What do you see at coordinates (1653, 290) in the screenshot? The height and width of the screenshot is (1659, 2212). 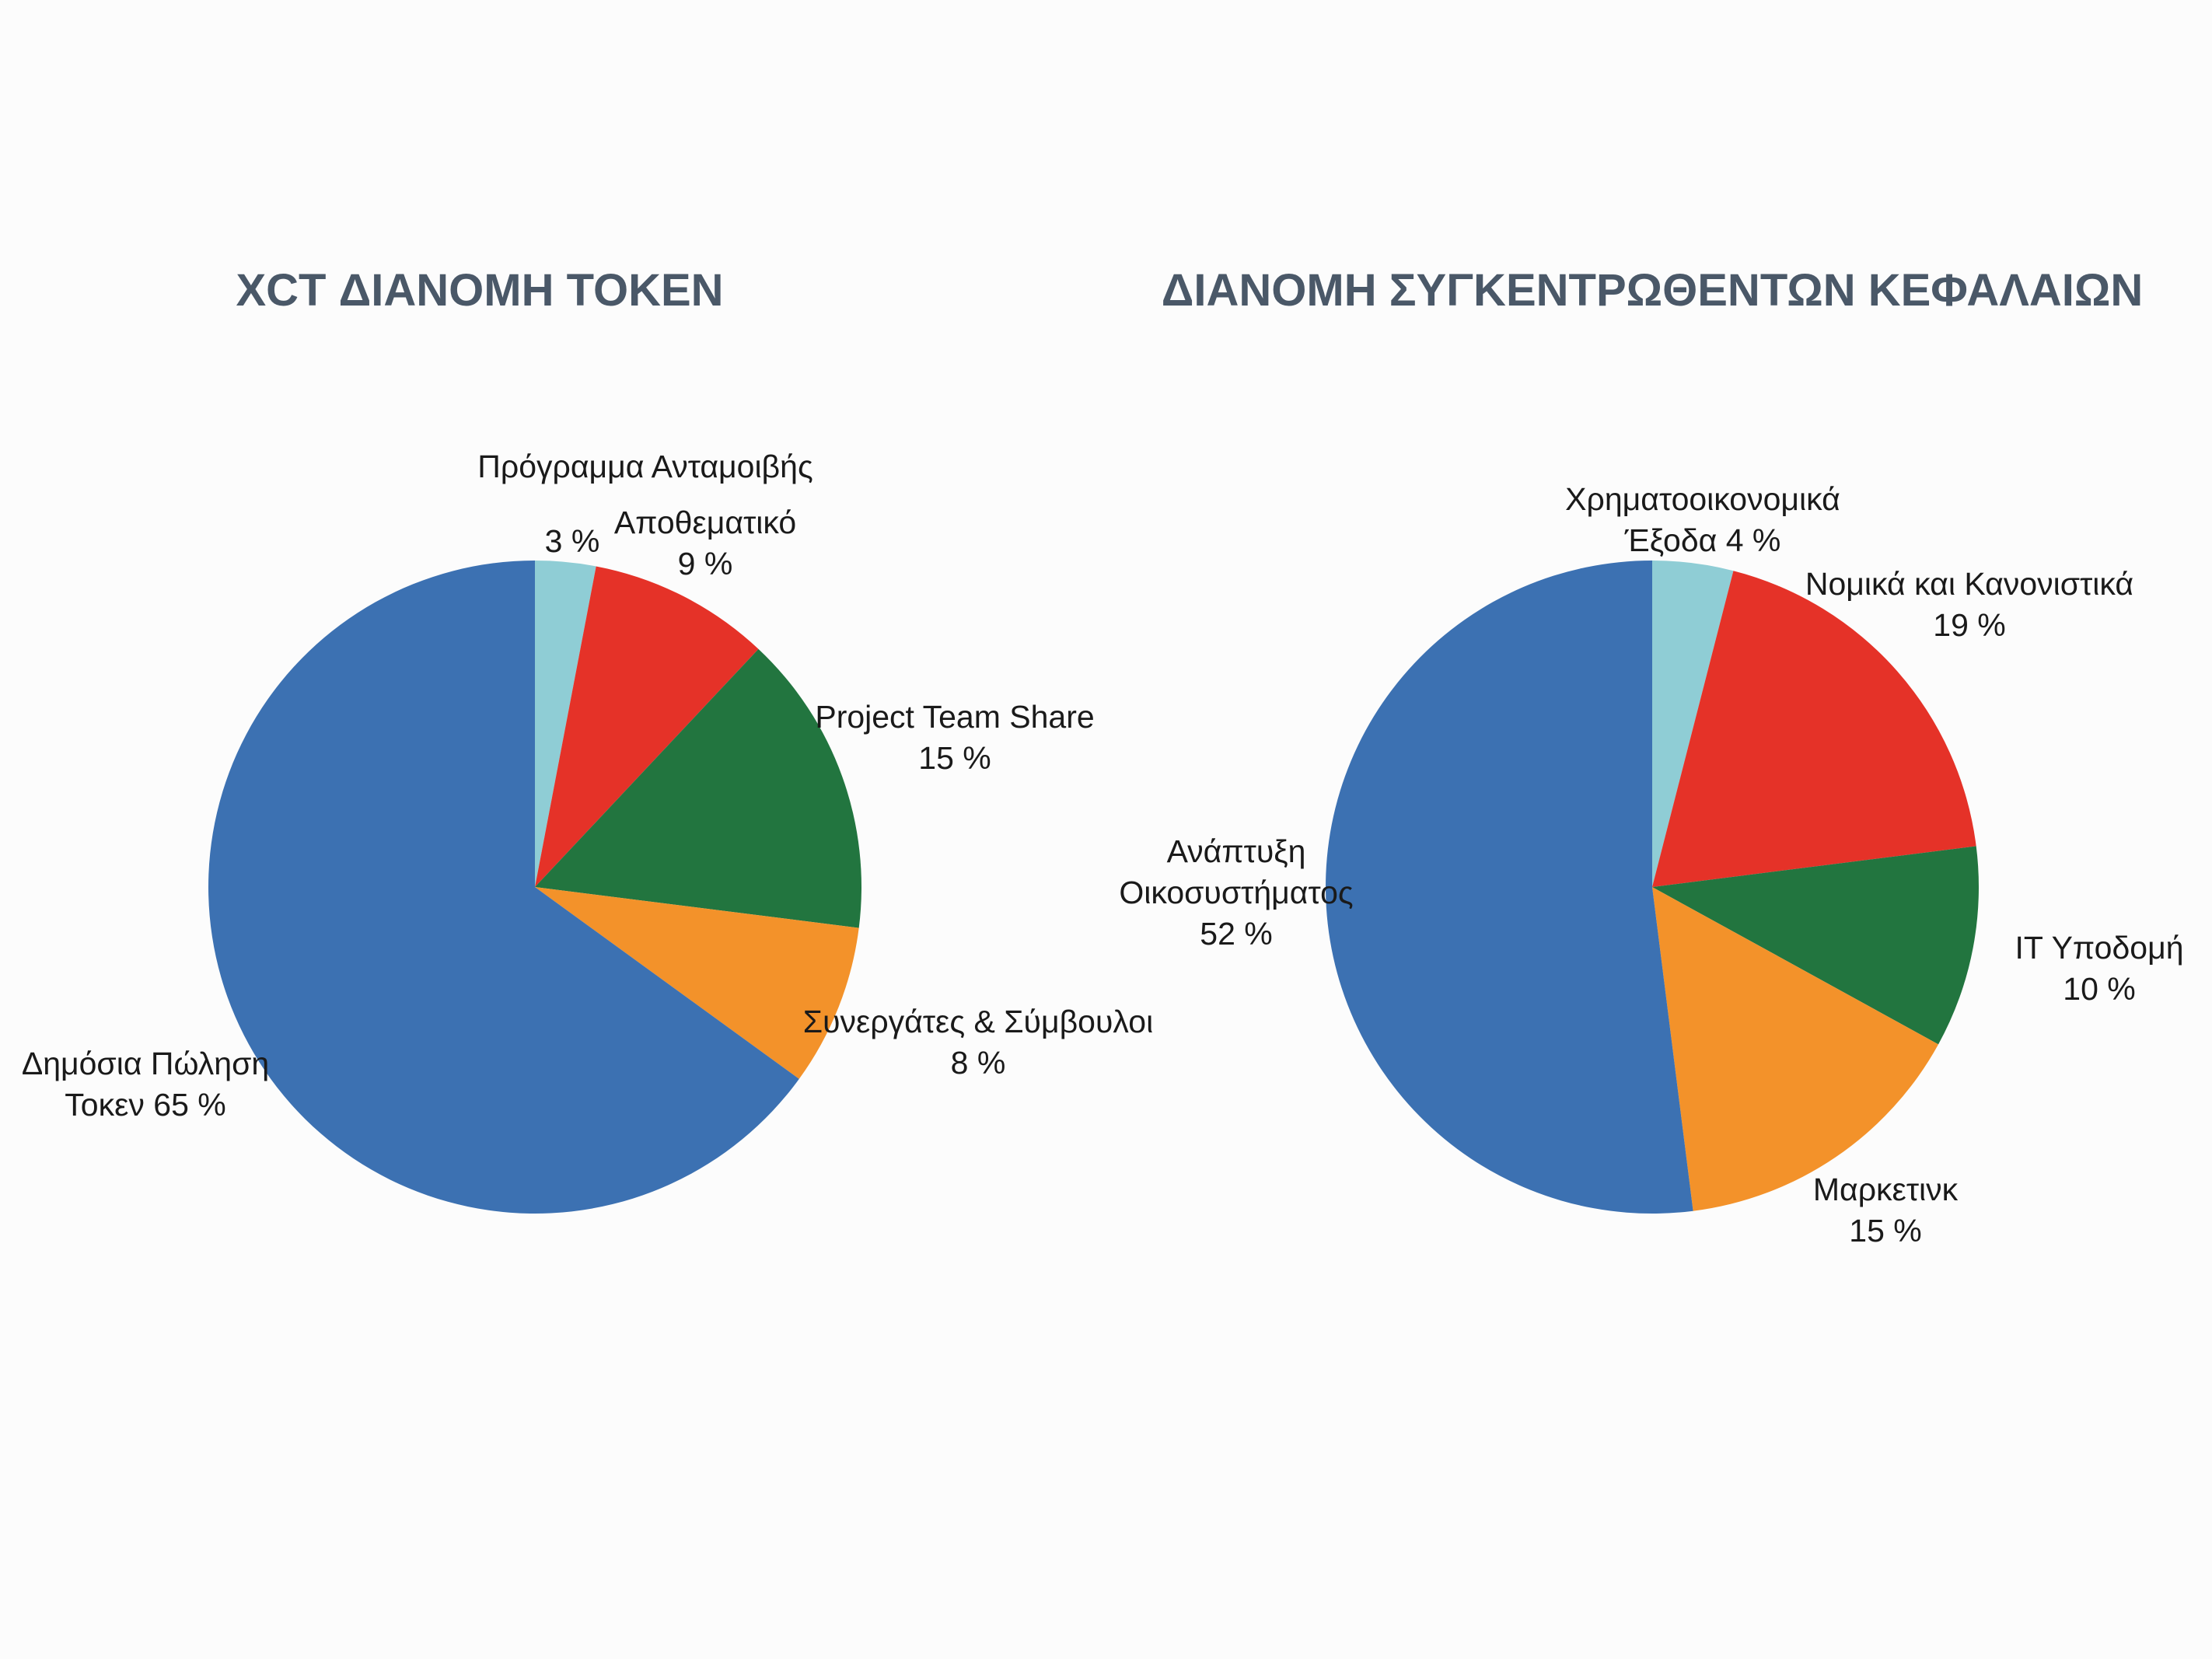 I see `funds-distribution-title: ΔΙΑΝΟΜΗ ΣΥΓΚΕΝΤΡΩΘΕΝΤΩΝ ΚΕΦΑΛΑΙΩΝ` at bounding box center [1653, 290].